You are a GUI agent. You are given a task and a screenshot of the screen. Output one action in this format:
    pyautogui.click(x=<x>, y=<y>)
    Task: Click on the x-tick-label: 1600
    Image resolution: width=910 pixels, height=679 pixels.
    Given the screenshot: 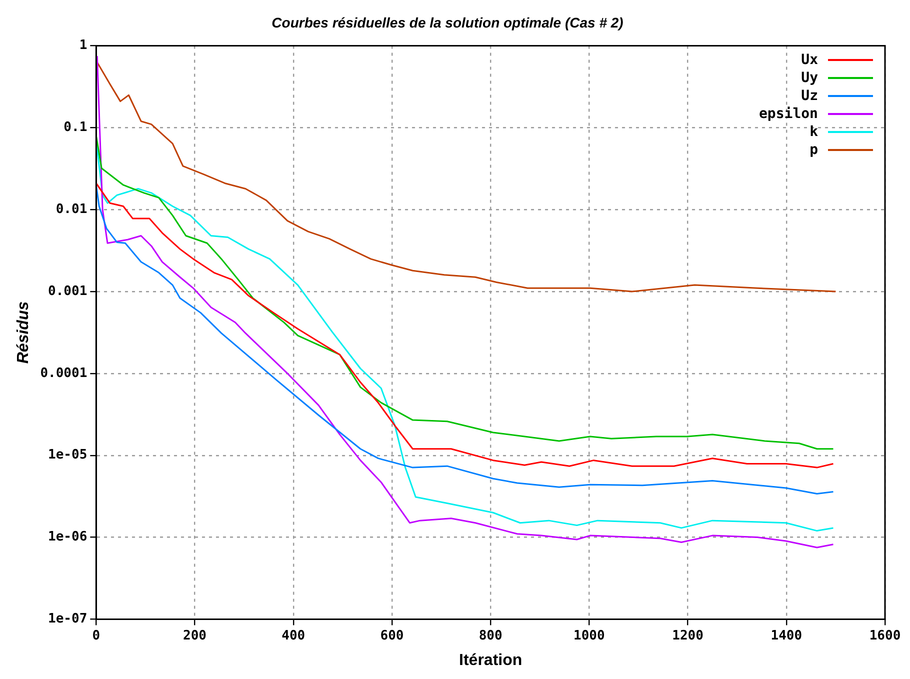 What is the action you would take?
    pyautogui.click(x=885, y=636)
    